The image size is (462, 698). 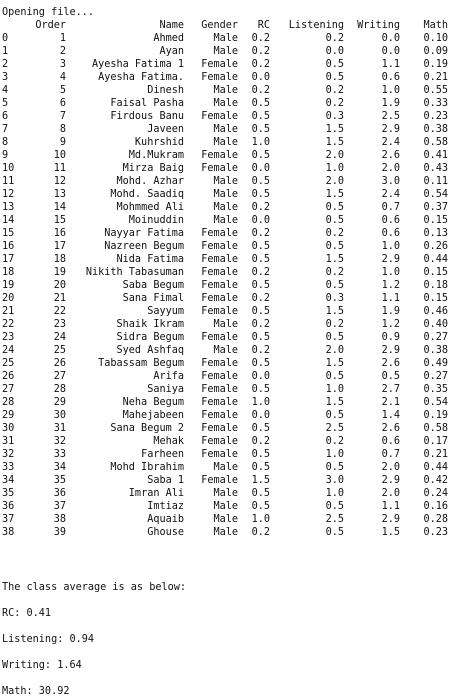 I want to click on table-row: 7 8 Javeen Male 0.5 1.5 2.9 0.38, so click(x=225, y=129).